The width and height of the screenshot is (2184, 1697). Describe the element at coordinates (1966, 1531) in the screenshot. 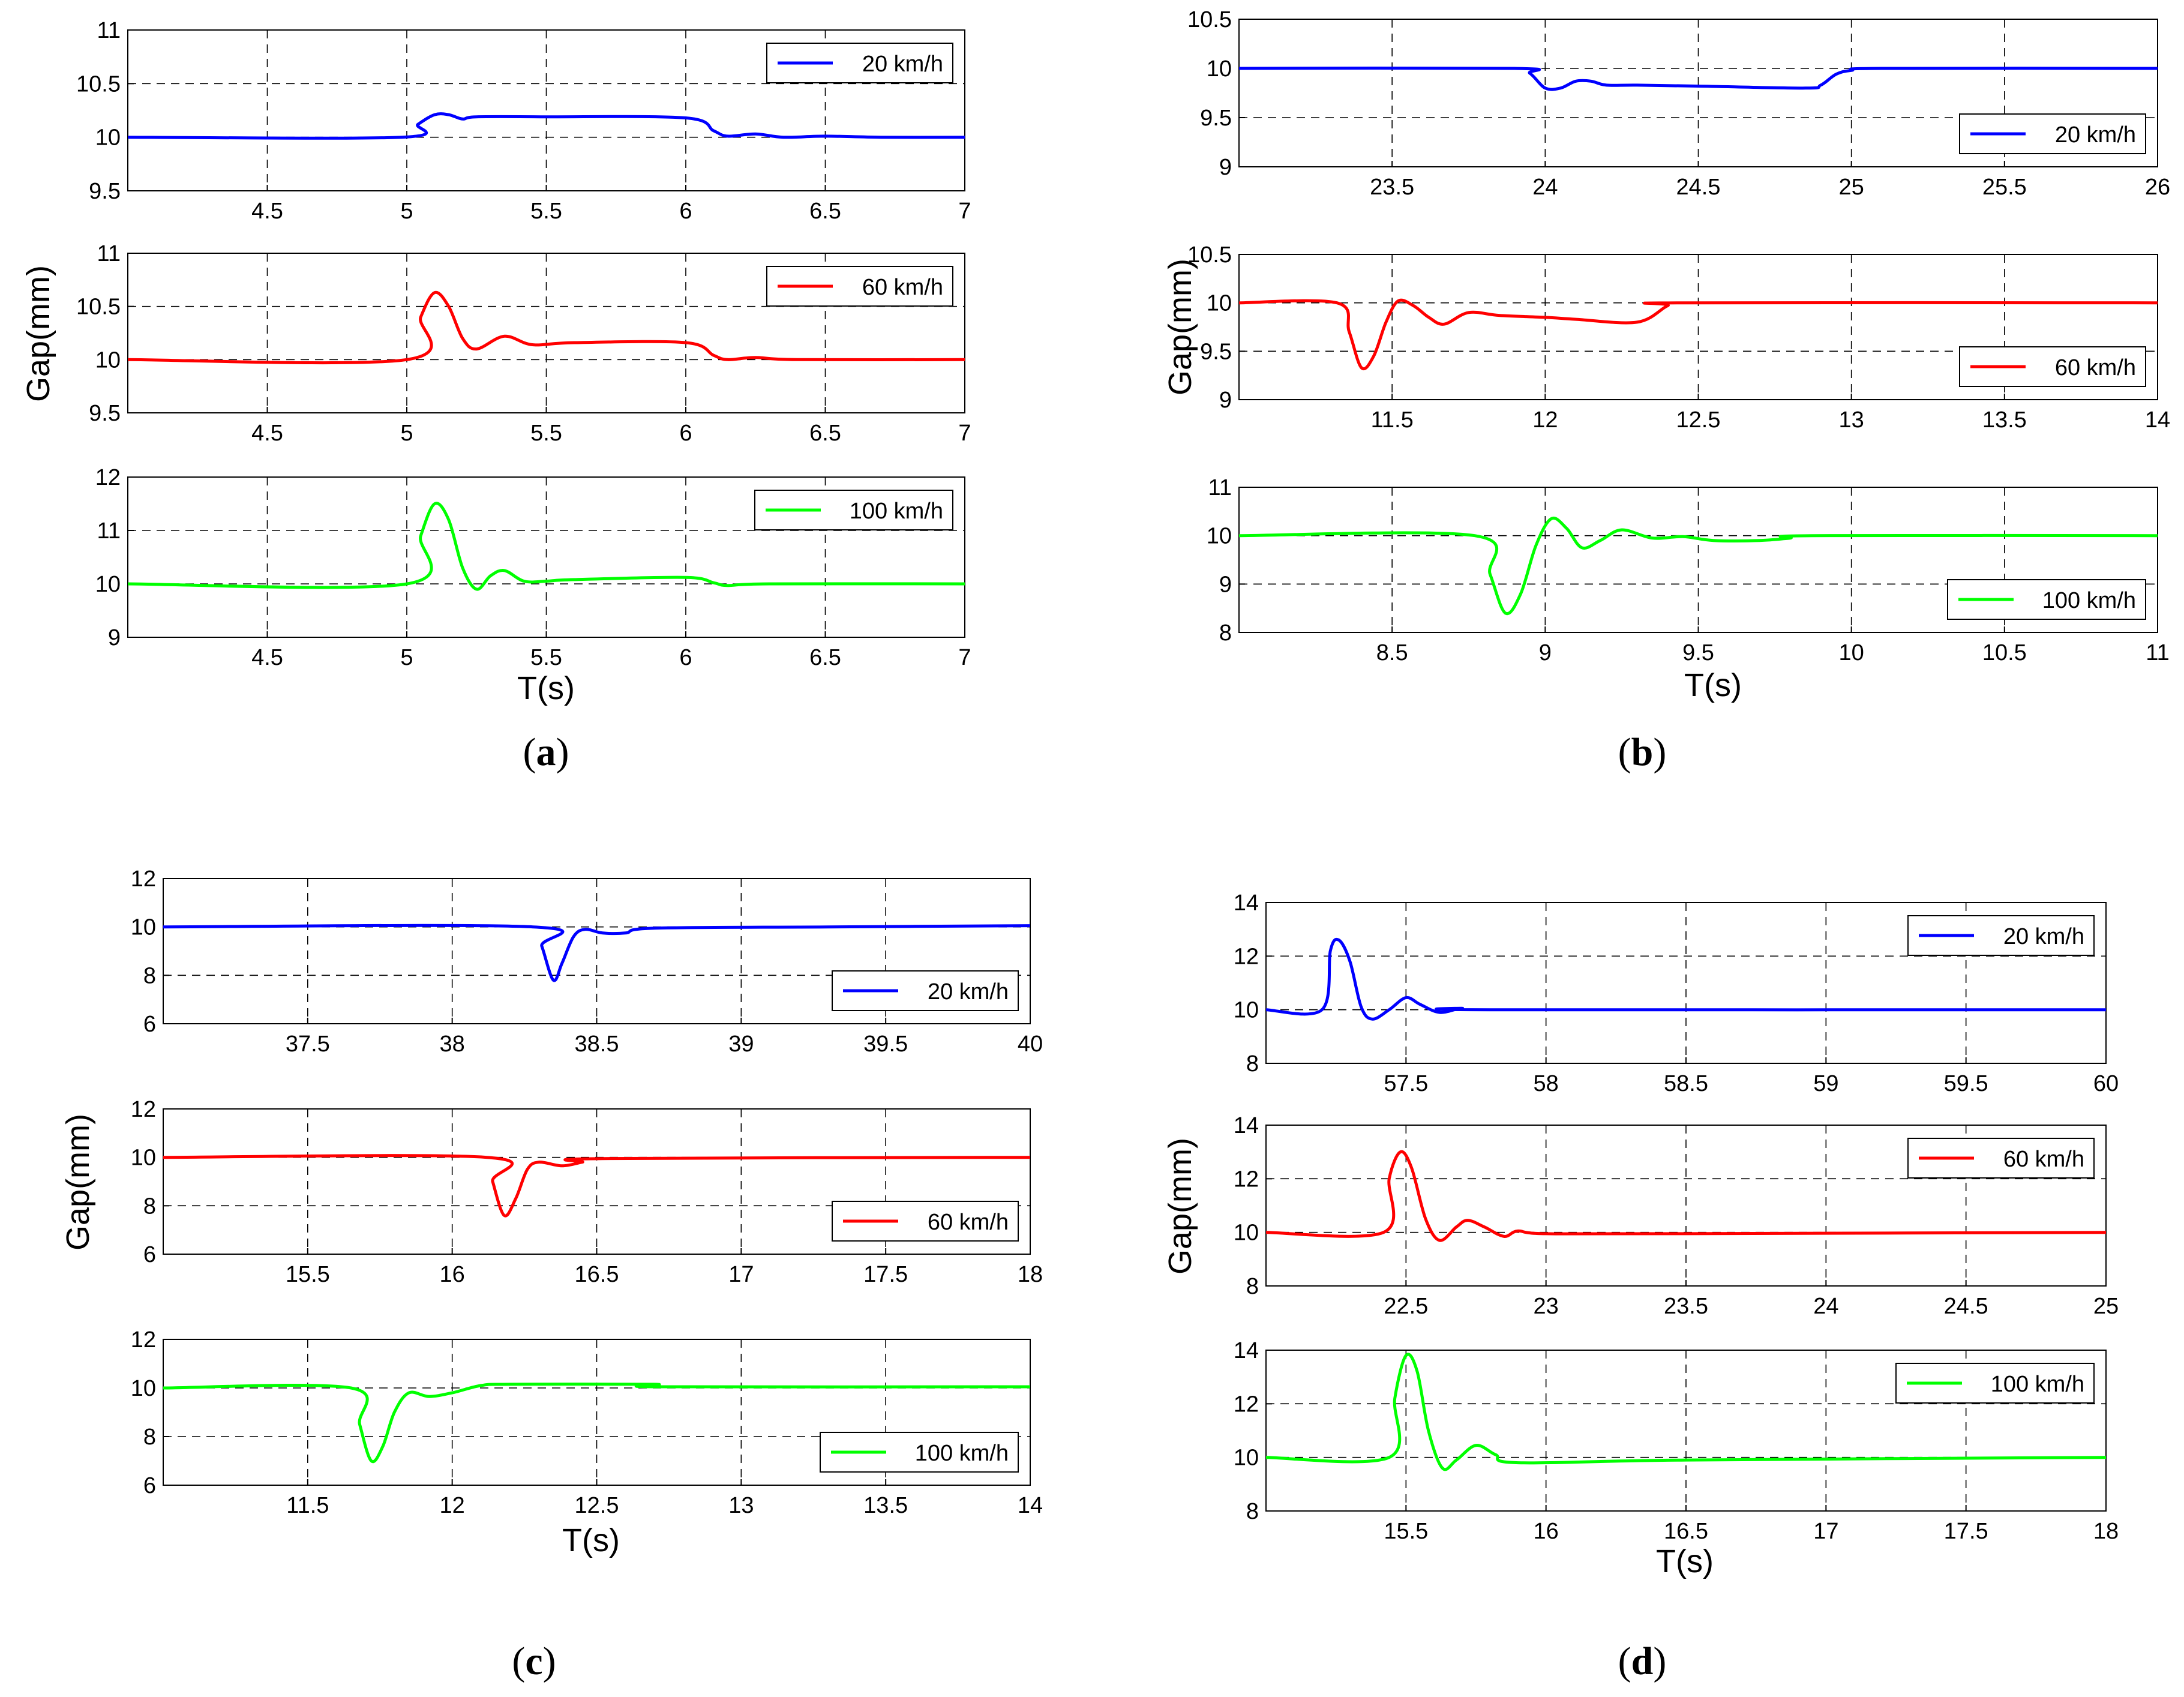

I see `x-tick-label: 17.5` at that location.